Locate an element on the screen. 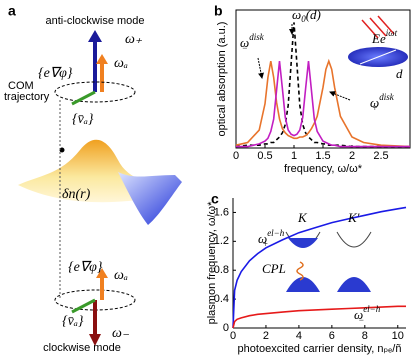 This screenshot has height=356, width=415. panel-label: b is located at coordinates (218, 11).